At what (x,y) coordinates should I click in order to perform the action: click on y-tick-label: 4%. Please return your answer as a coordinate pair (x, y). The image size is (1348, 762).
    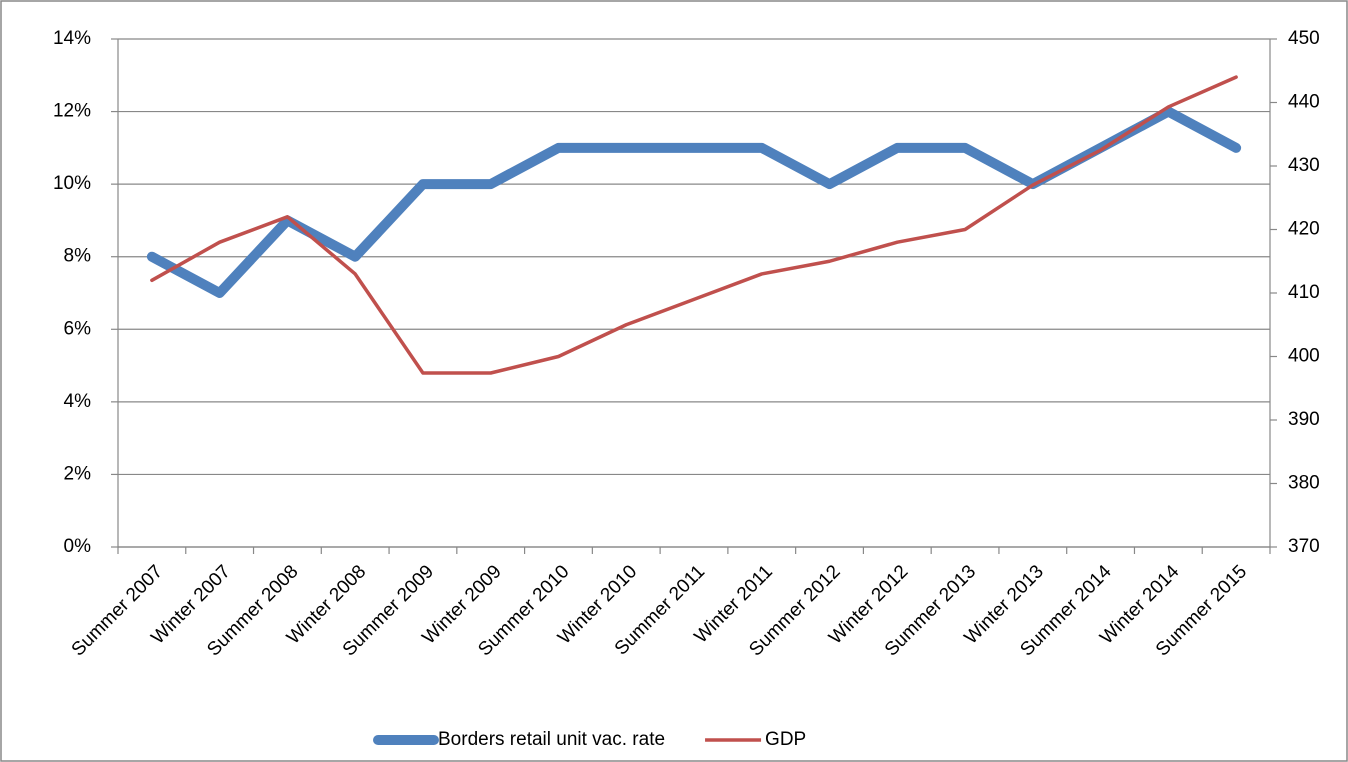
    Looking at the image, I should click on (78, 401).